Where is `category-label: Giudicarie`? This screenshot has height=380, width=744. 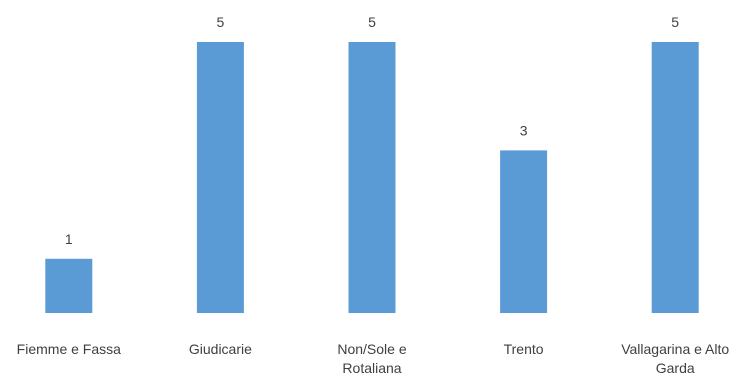 category-label: Giudicarie is located at coordinates (220, 349).